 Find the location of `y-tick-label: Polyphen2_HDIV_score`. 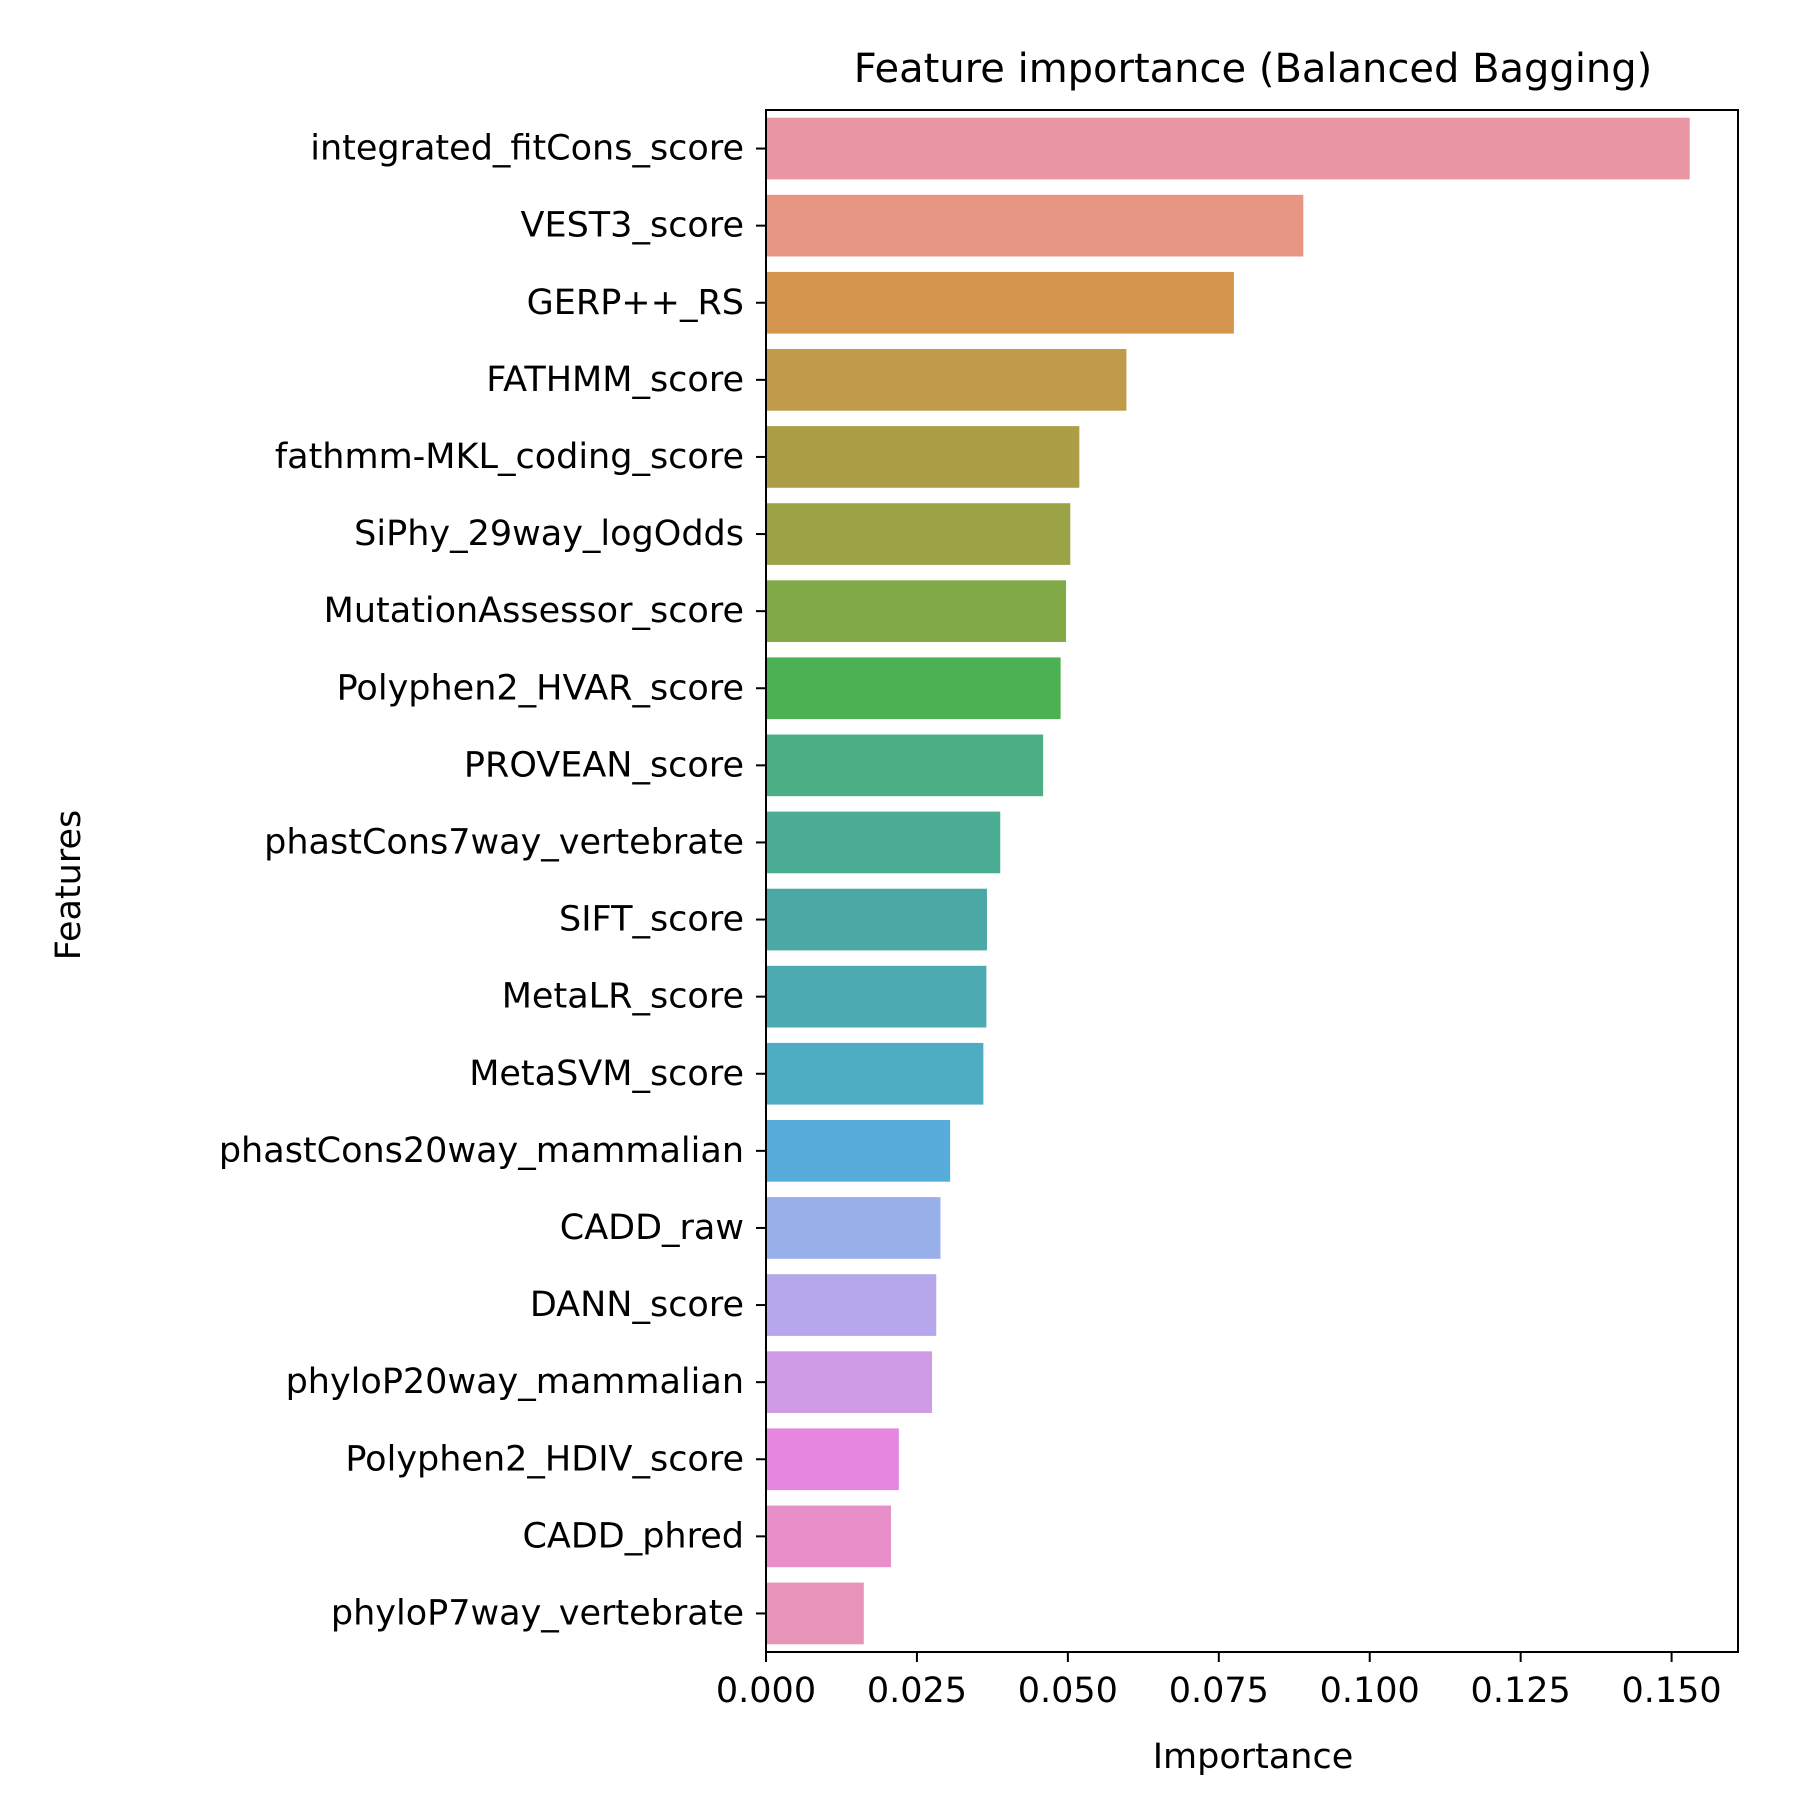

y-tick-label: Polyphen2_HDIV_score is located at coordinates (544, 1459).